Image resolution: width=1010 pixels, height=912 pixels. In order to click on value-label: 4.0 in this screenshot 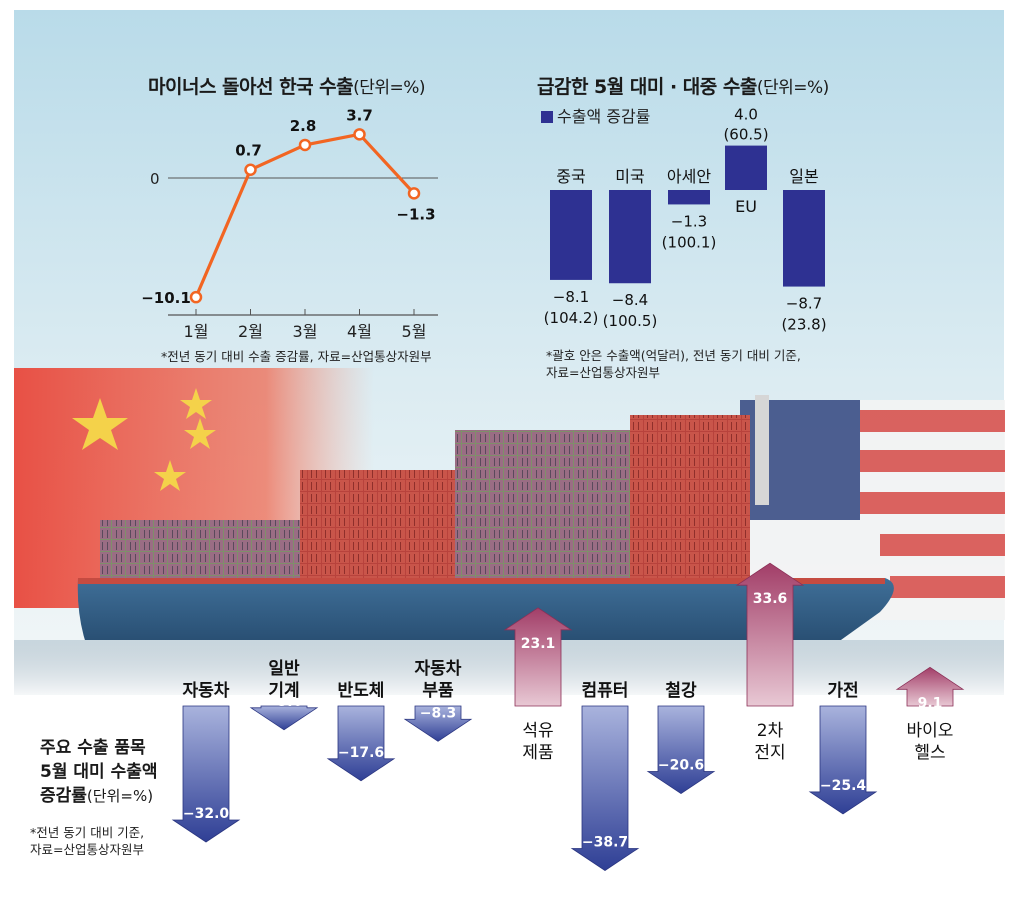, I will do `click(746, 115)`.